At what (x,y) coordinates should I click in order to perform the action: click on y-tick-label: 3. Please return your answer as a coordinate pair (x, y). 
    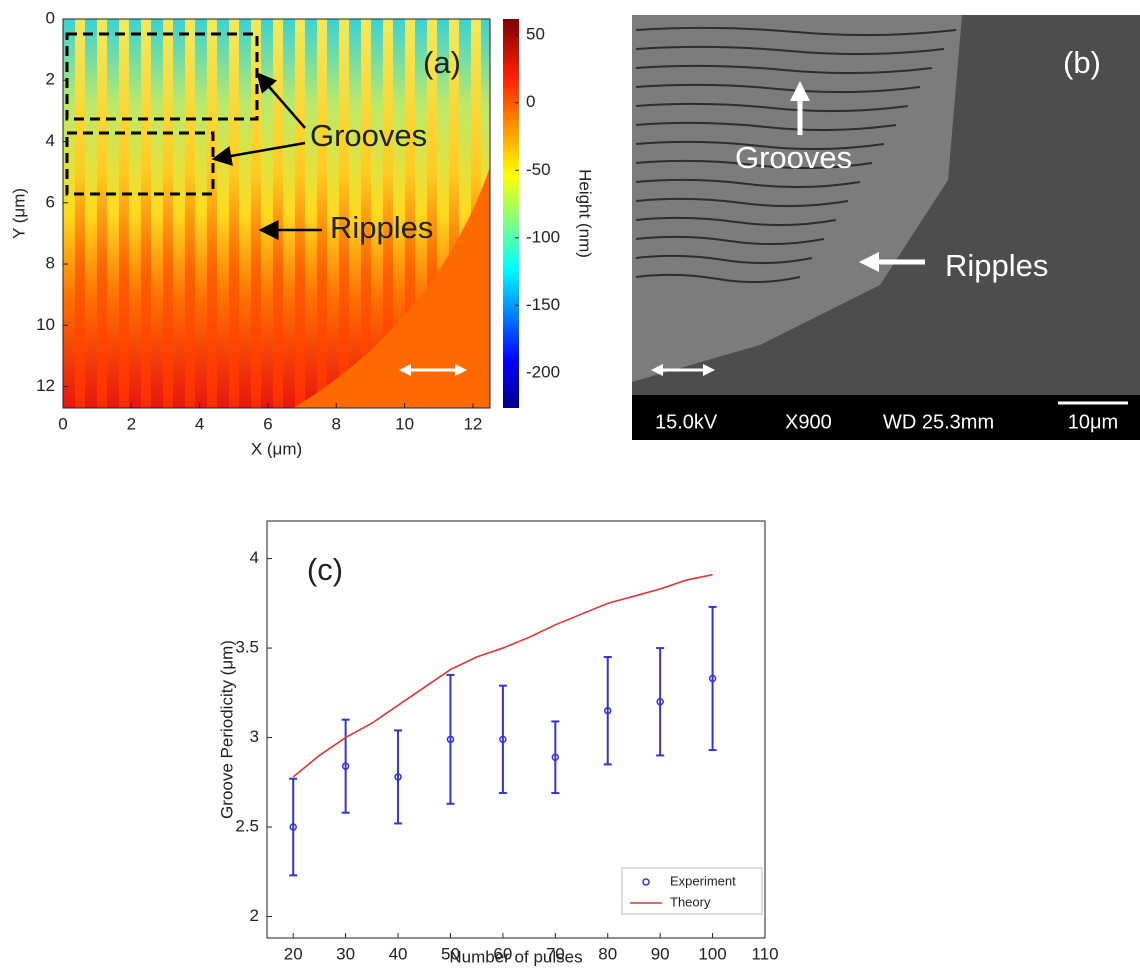
    Looking at the image, I should click on (254, 736).